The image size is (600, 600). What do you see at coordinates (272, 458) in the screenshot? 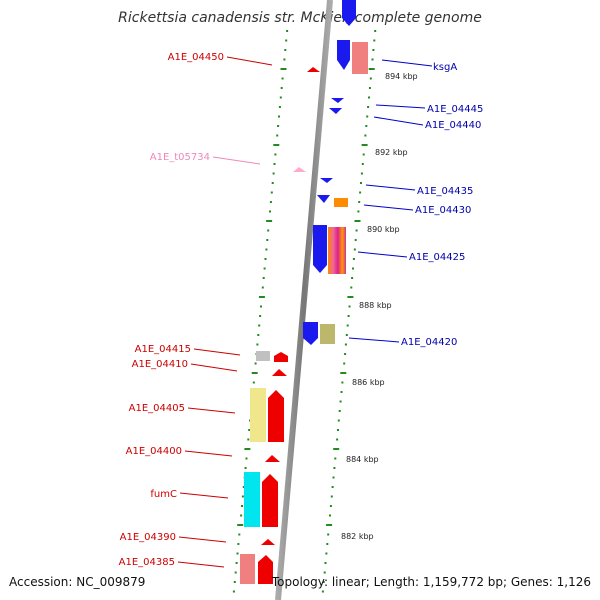
I see `gene-A1E-04400-arrow` at bounding box center [272, 458].